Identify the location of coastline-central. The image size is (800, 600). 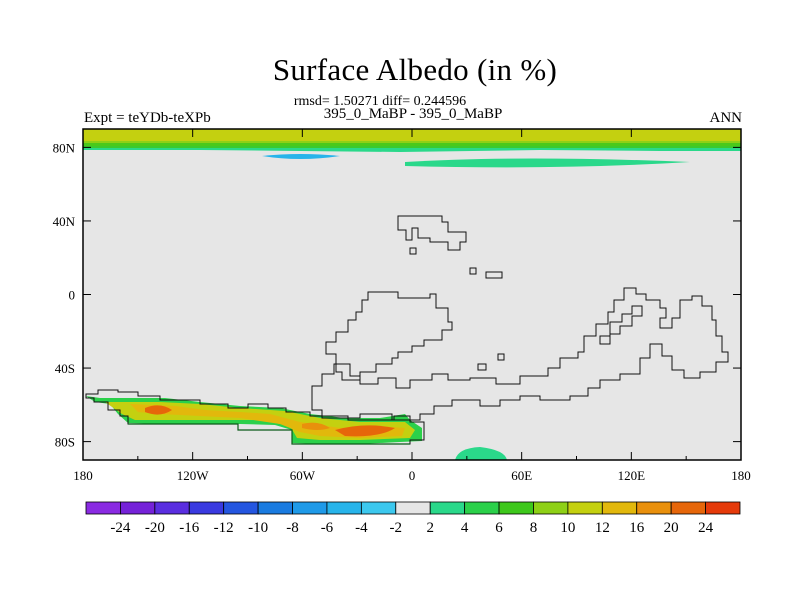
(389, 336).